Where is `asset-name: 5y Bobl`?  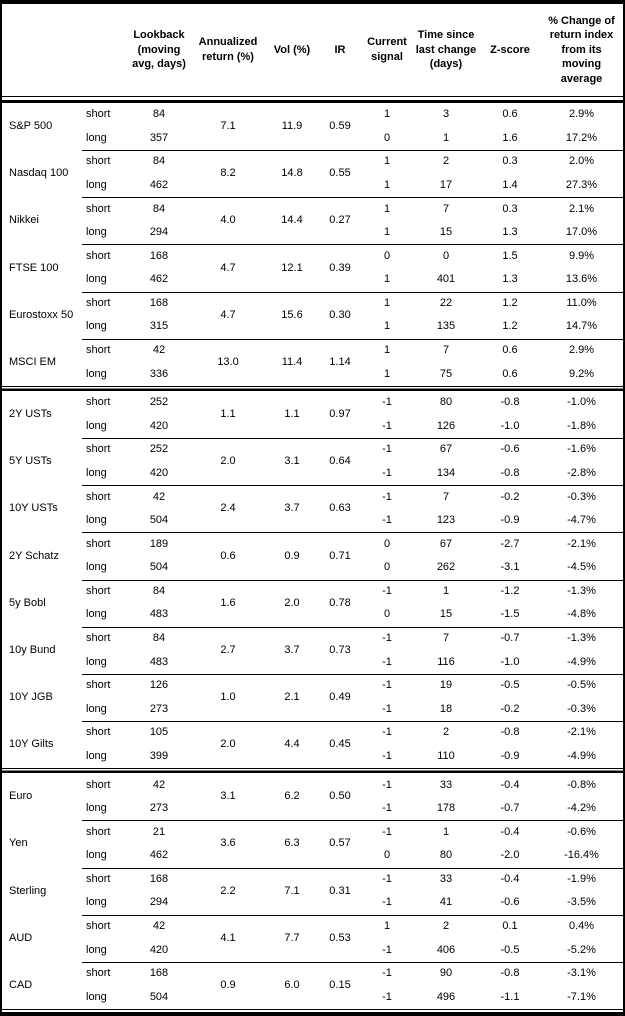 asset-name: 5y Bobl is located at coordinates (27, 602).